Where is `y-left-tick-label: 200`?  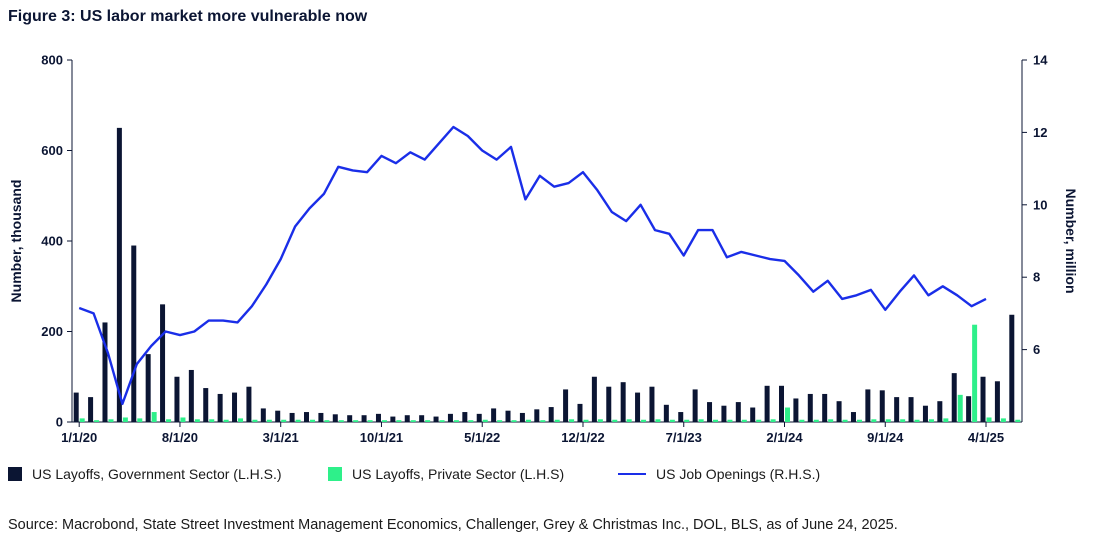 y-left-tick-label: 200 is located at coordinates (52, 331).